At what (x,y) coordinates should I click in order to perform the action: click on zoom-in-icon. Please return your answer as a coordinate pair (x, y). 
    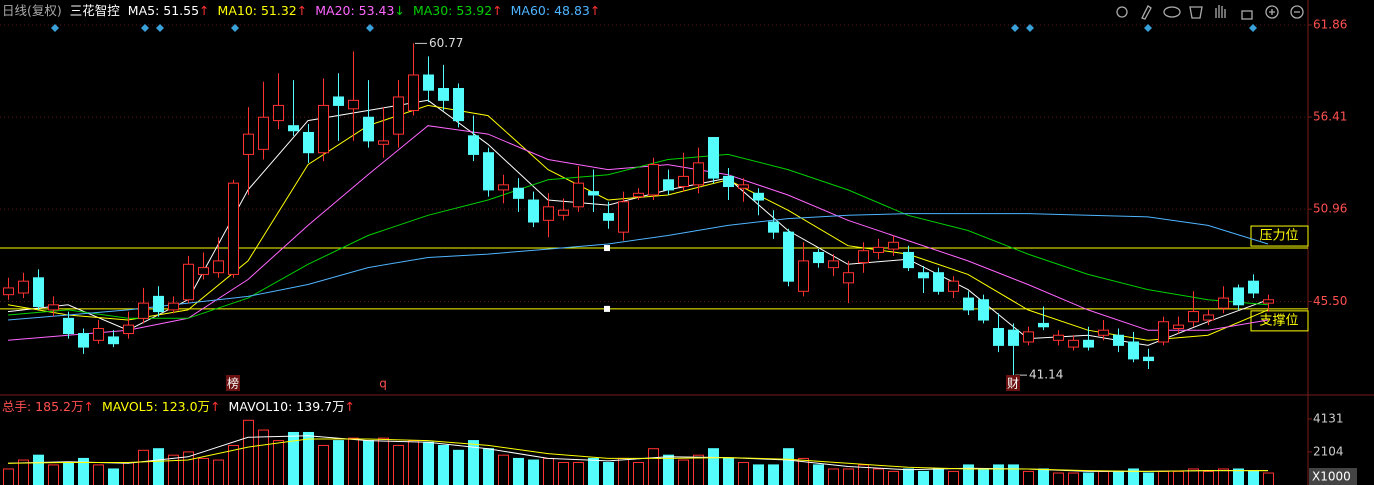
    Looking at the image, I should click on (1272, 12).